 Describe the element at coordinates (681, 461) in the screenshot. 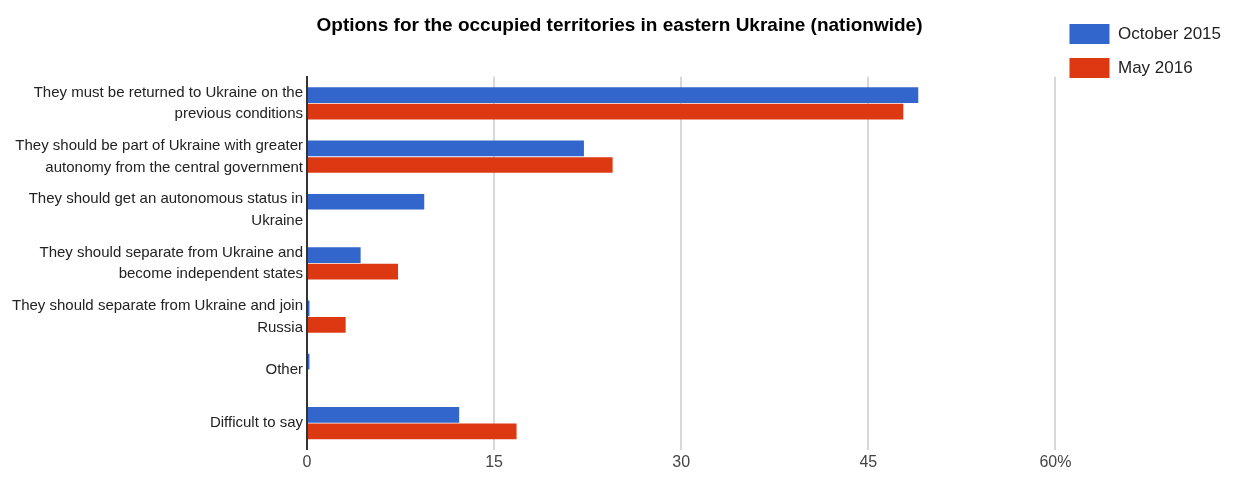

I see `x-tick-label: 30` at that location.